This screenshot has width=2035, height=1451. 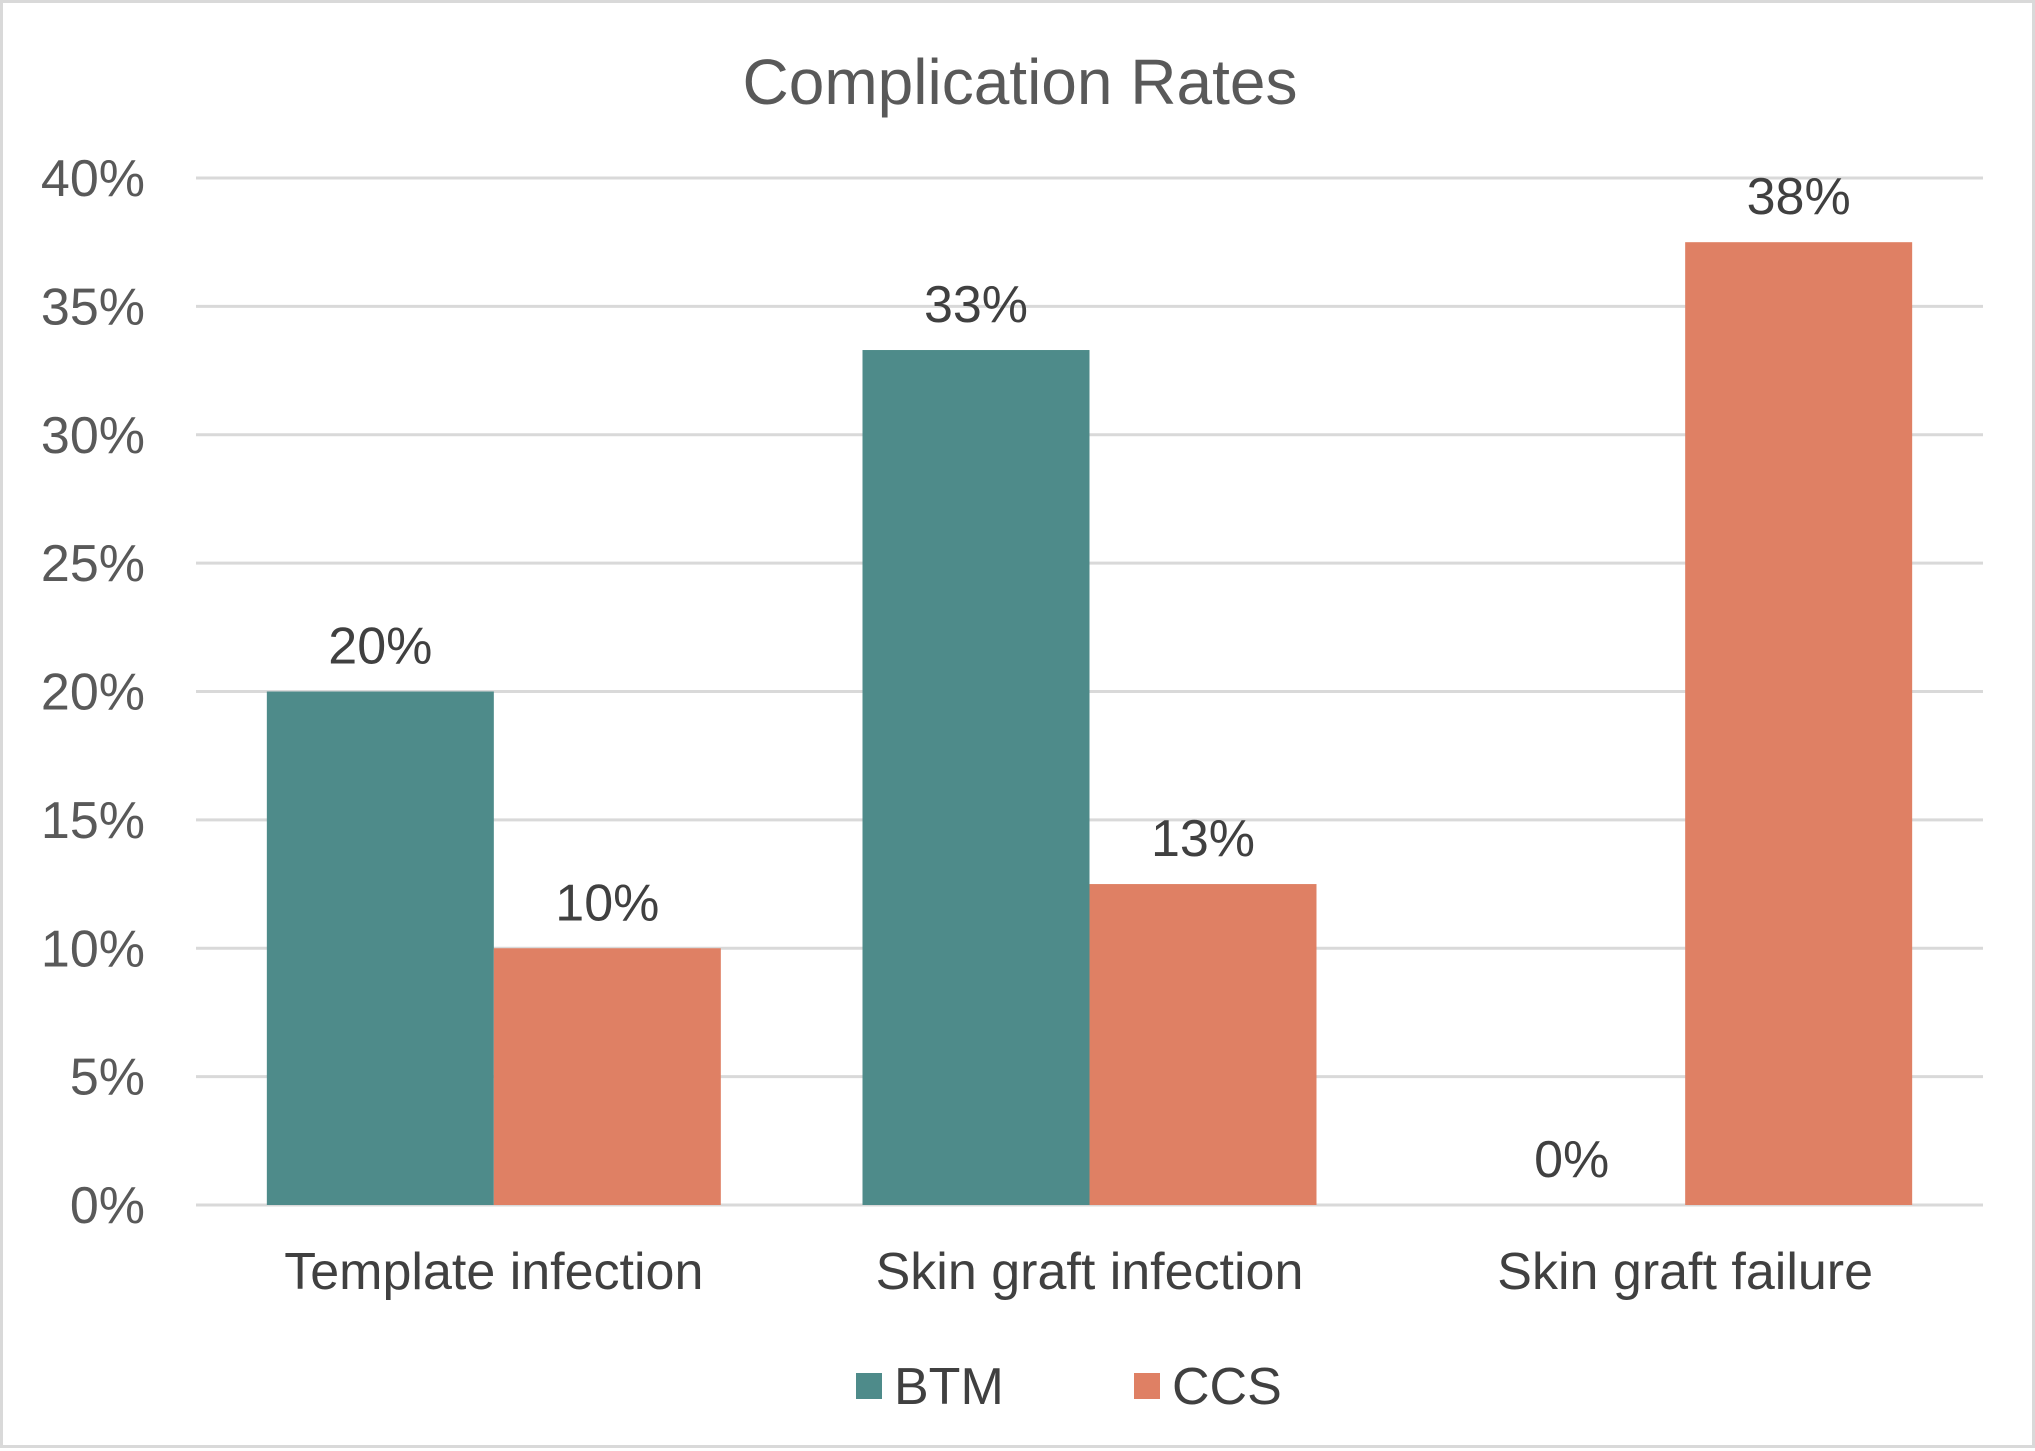 I want to click on bar-btm-skin-graft-infection, so click(x=976, y=778).